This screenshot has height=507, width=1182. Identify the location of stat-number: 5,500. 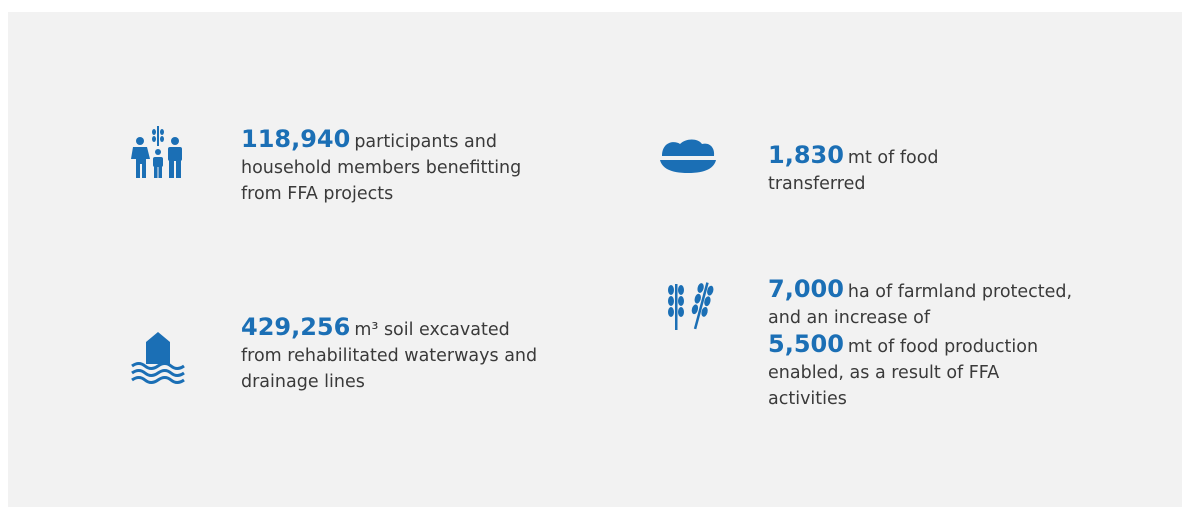
(806, 344).